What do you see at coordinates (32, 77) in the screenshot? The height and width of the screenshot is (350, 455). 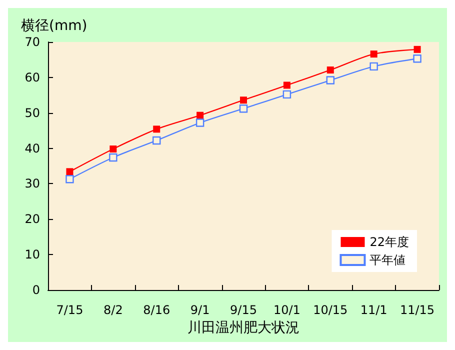 I see `y-tick-label: 60` at bounding box center [32, 77].